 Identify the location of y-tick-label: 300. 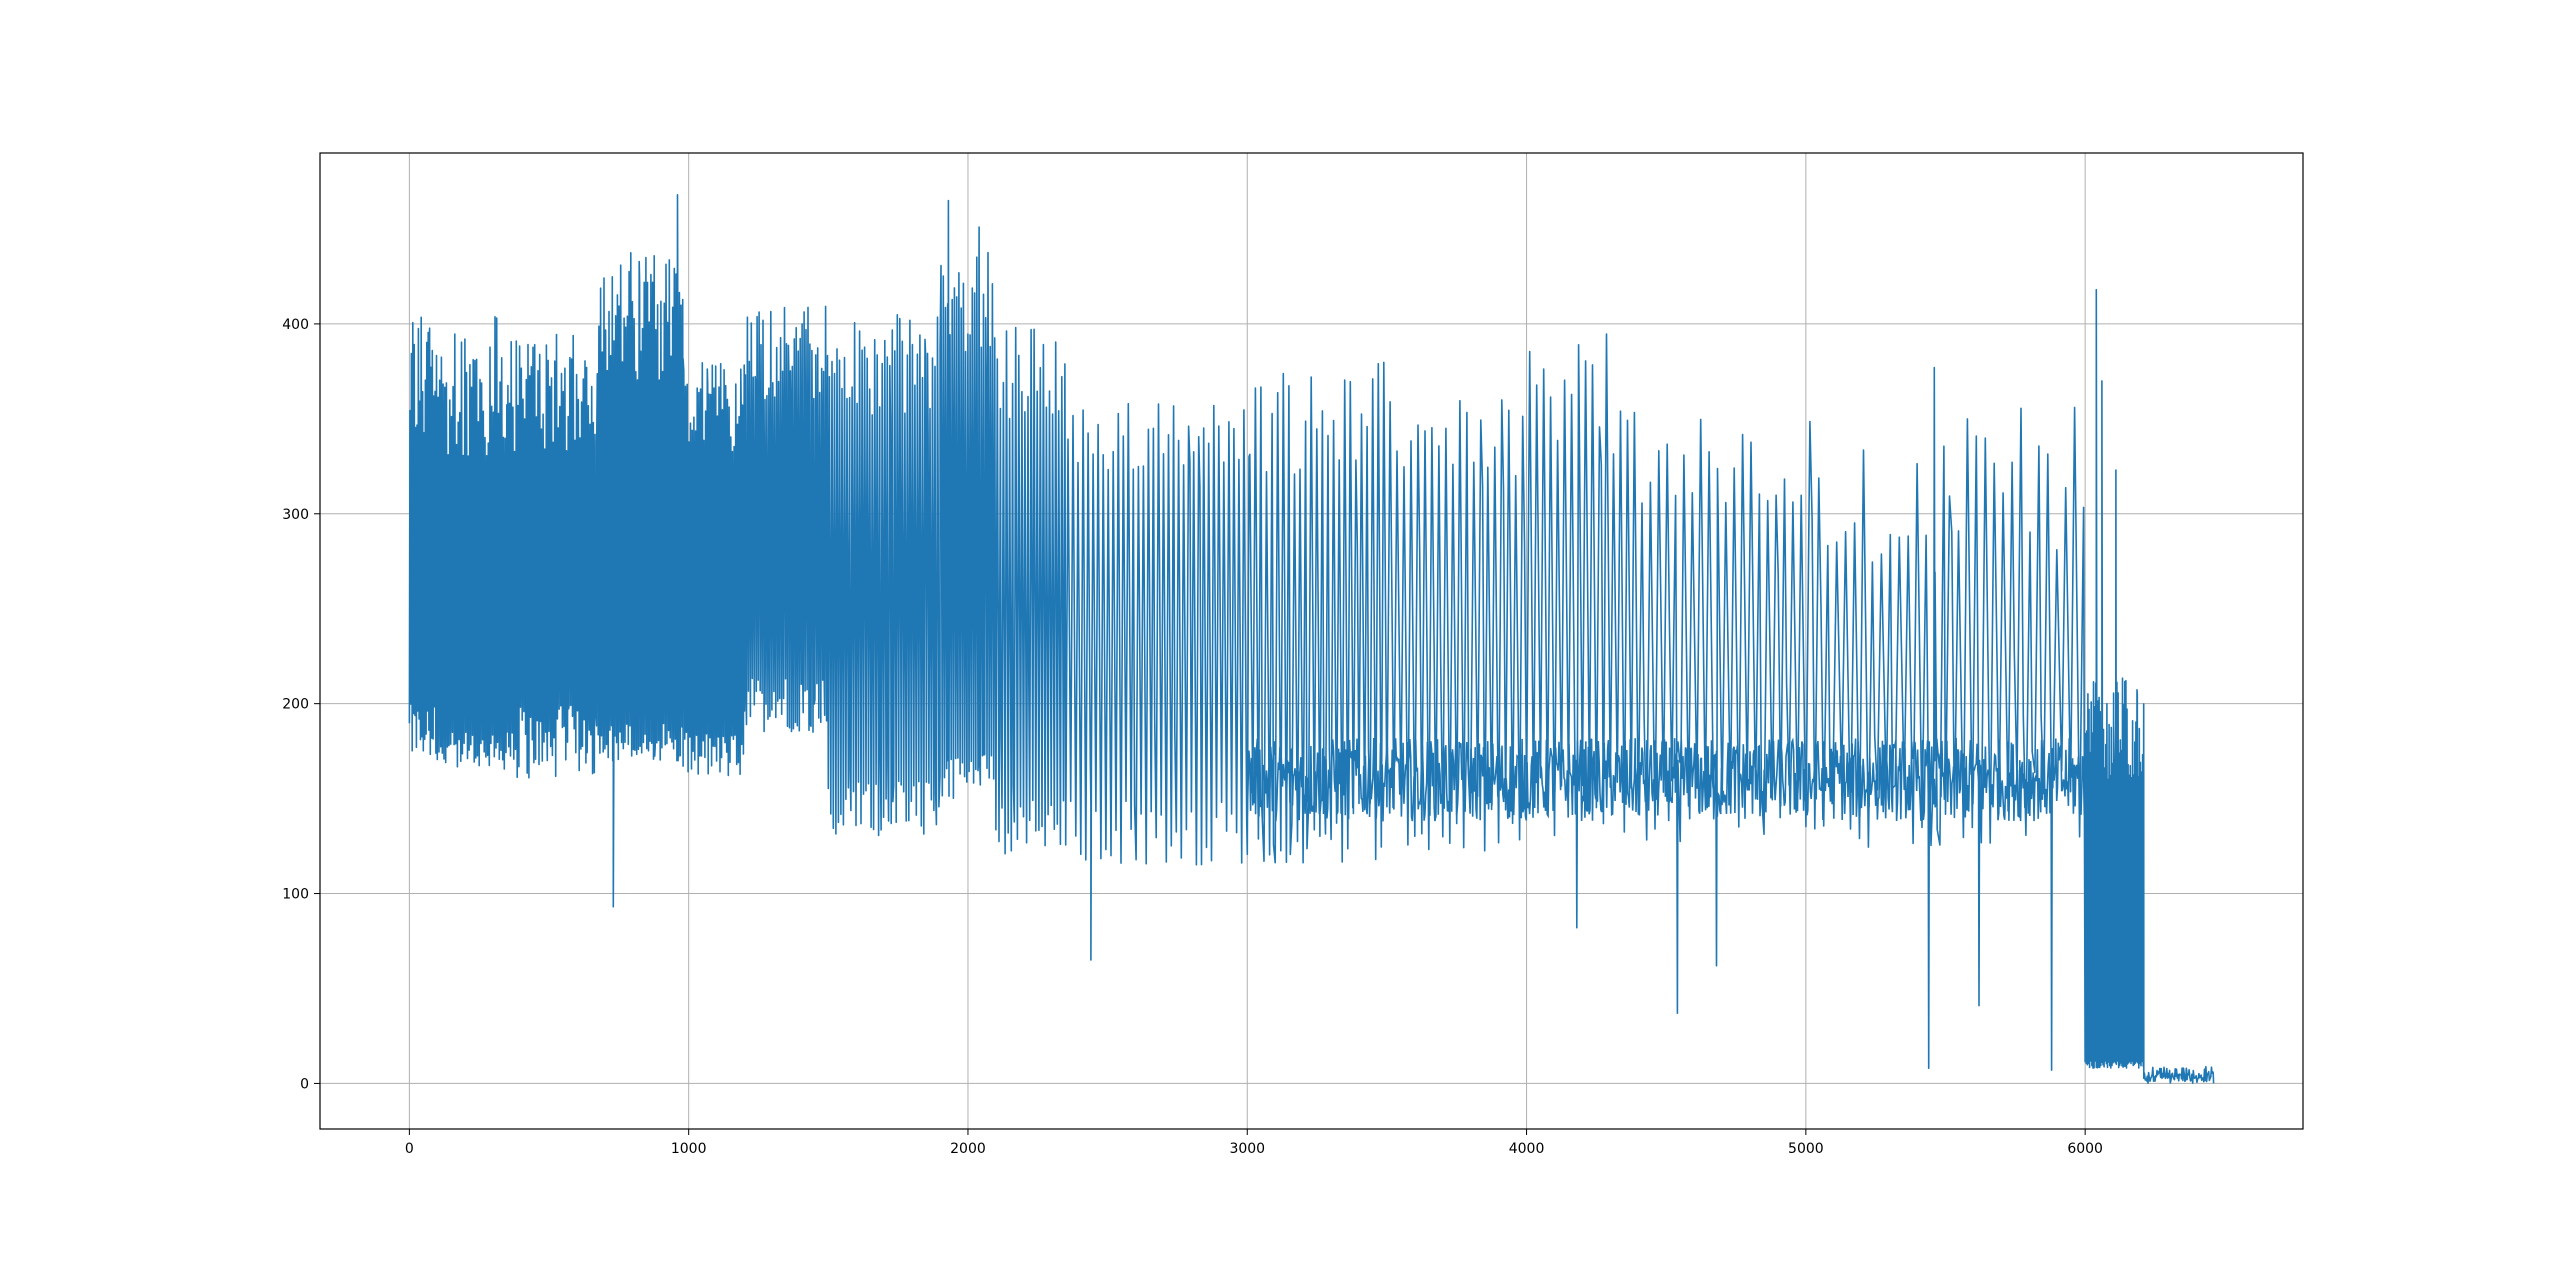
(295, 515).